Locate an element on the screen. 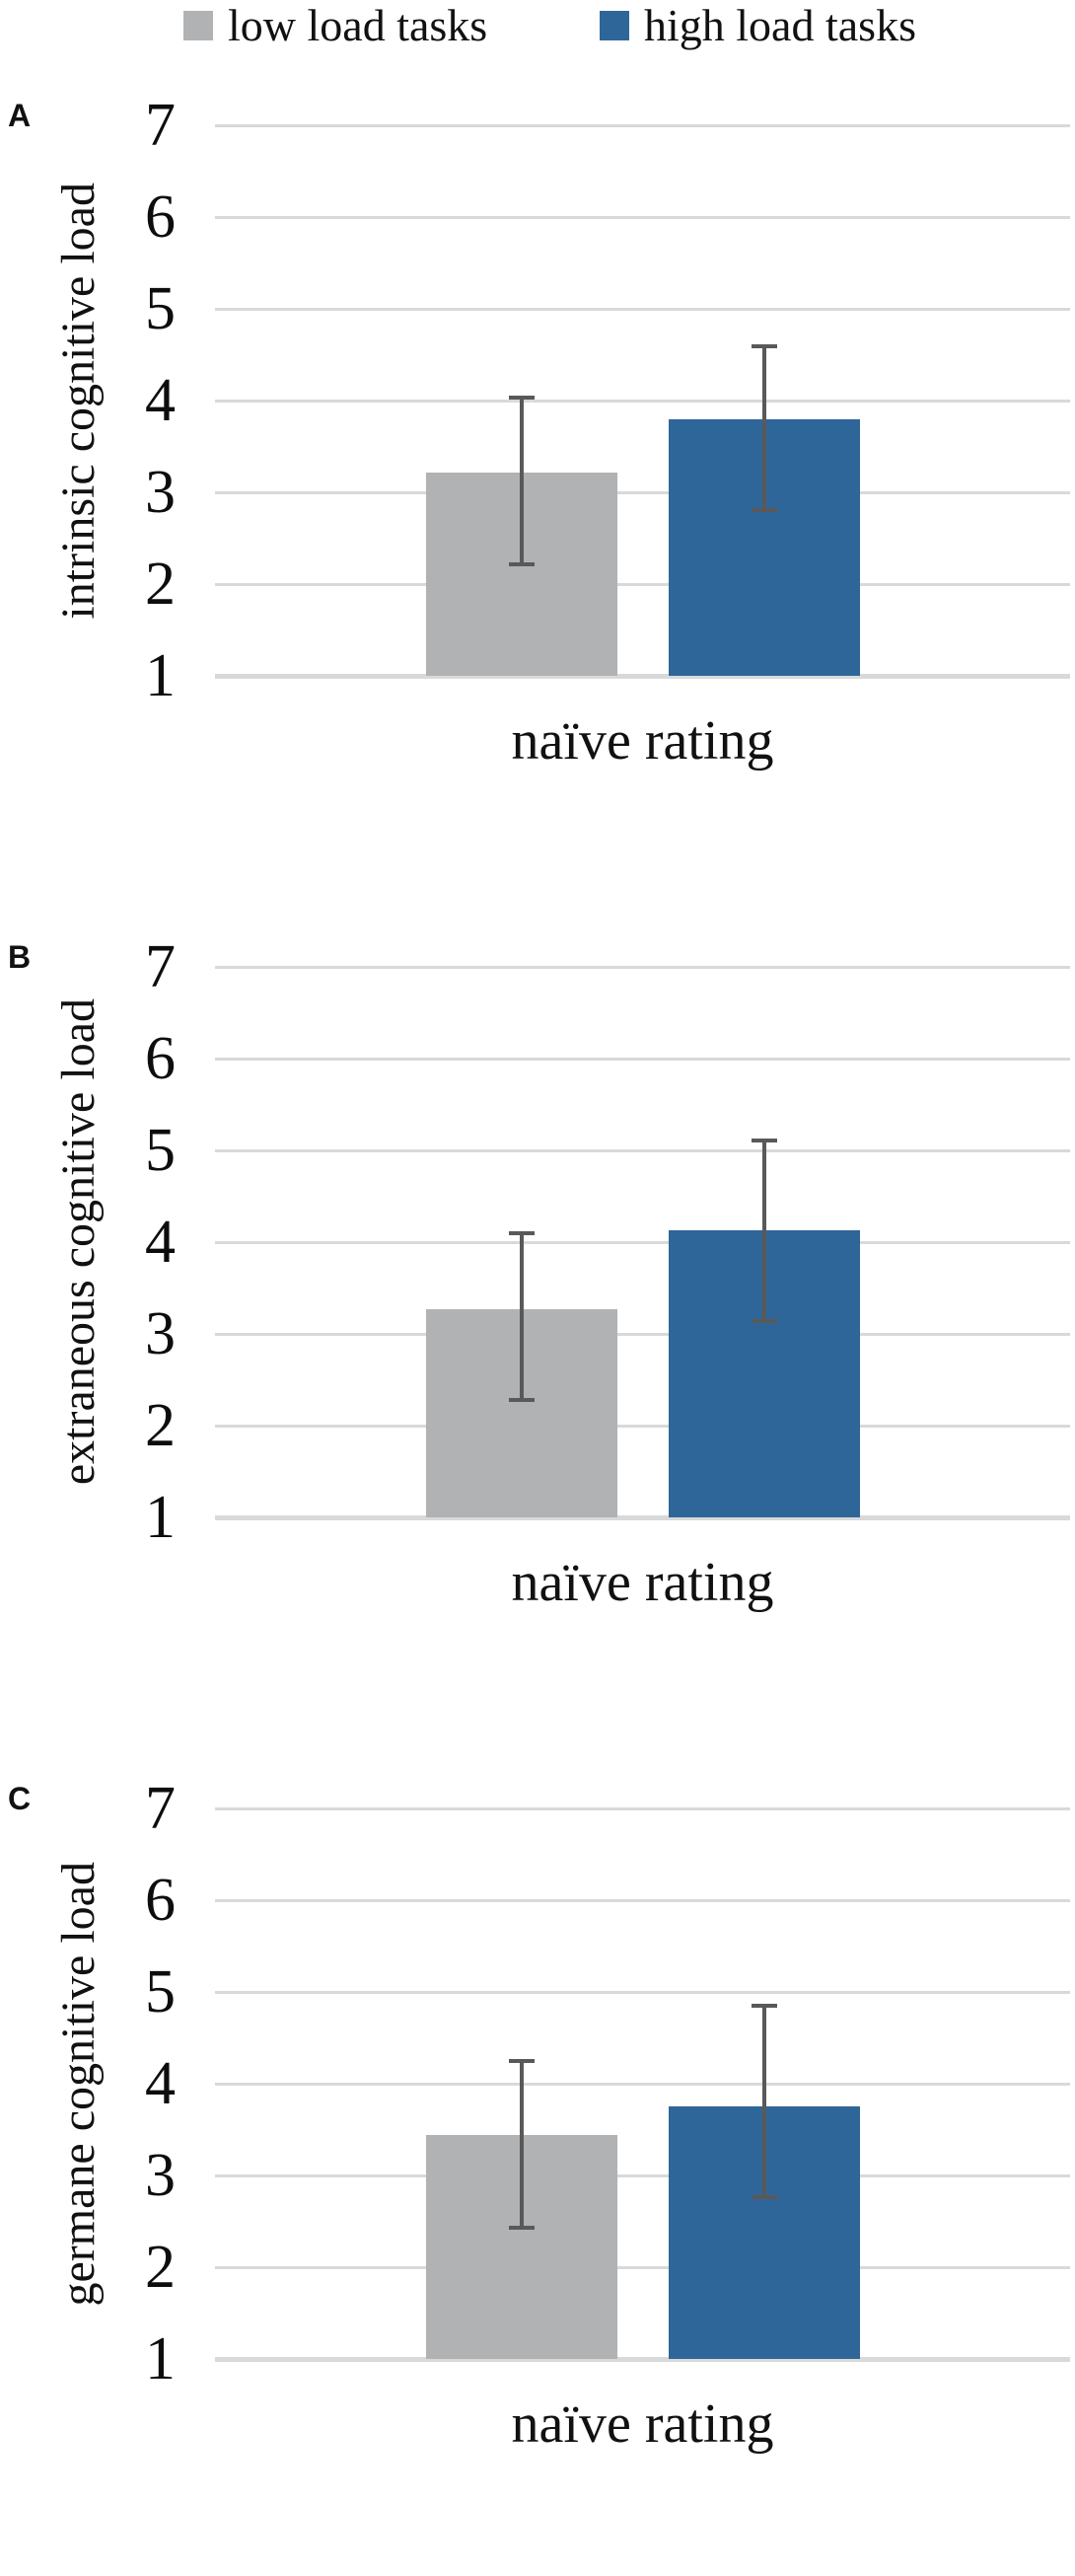 This screenshot has height=2576, width=1075. panel-letter-a: A is located at coordinates (20, 115).